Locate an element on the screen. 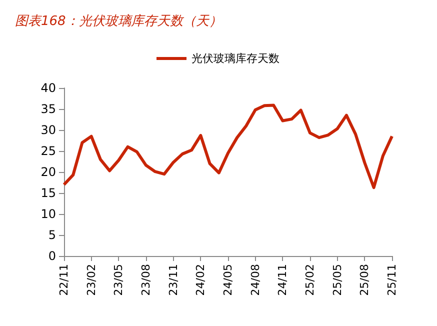 The height and width of the screenshot is (326, 437). legend-label: 光伏玻璃库存天数 is located at coordinates (236, 58).